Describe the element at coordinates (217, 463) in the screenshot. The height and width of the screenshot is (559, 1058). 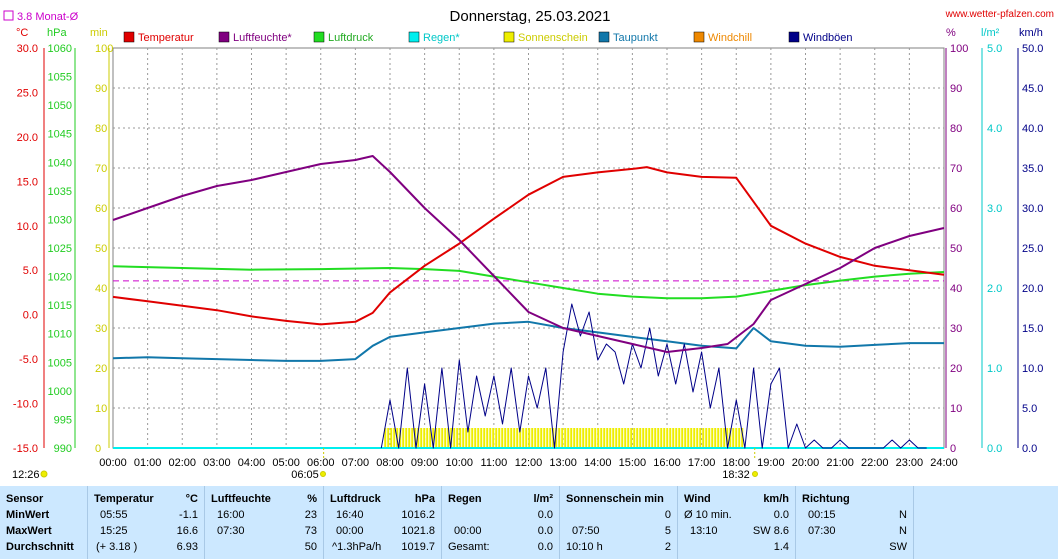
I see `time-tick-label: 03:00` at that location.